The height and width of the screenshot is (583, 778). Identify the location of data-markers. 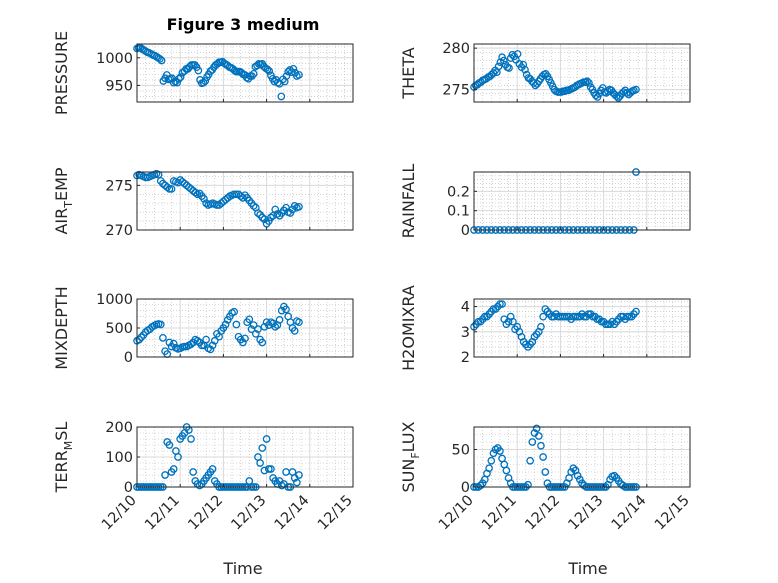
(218, 72).